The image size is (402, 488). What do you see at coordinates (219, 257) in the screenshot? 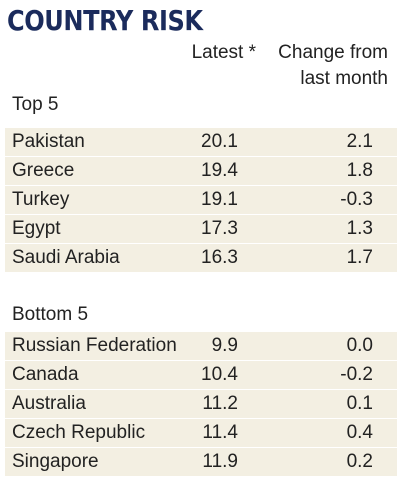
I see `latest-value: 16.3` at bounding box center [219, 257].